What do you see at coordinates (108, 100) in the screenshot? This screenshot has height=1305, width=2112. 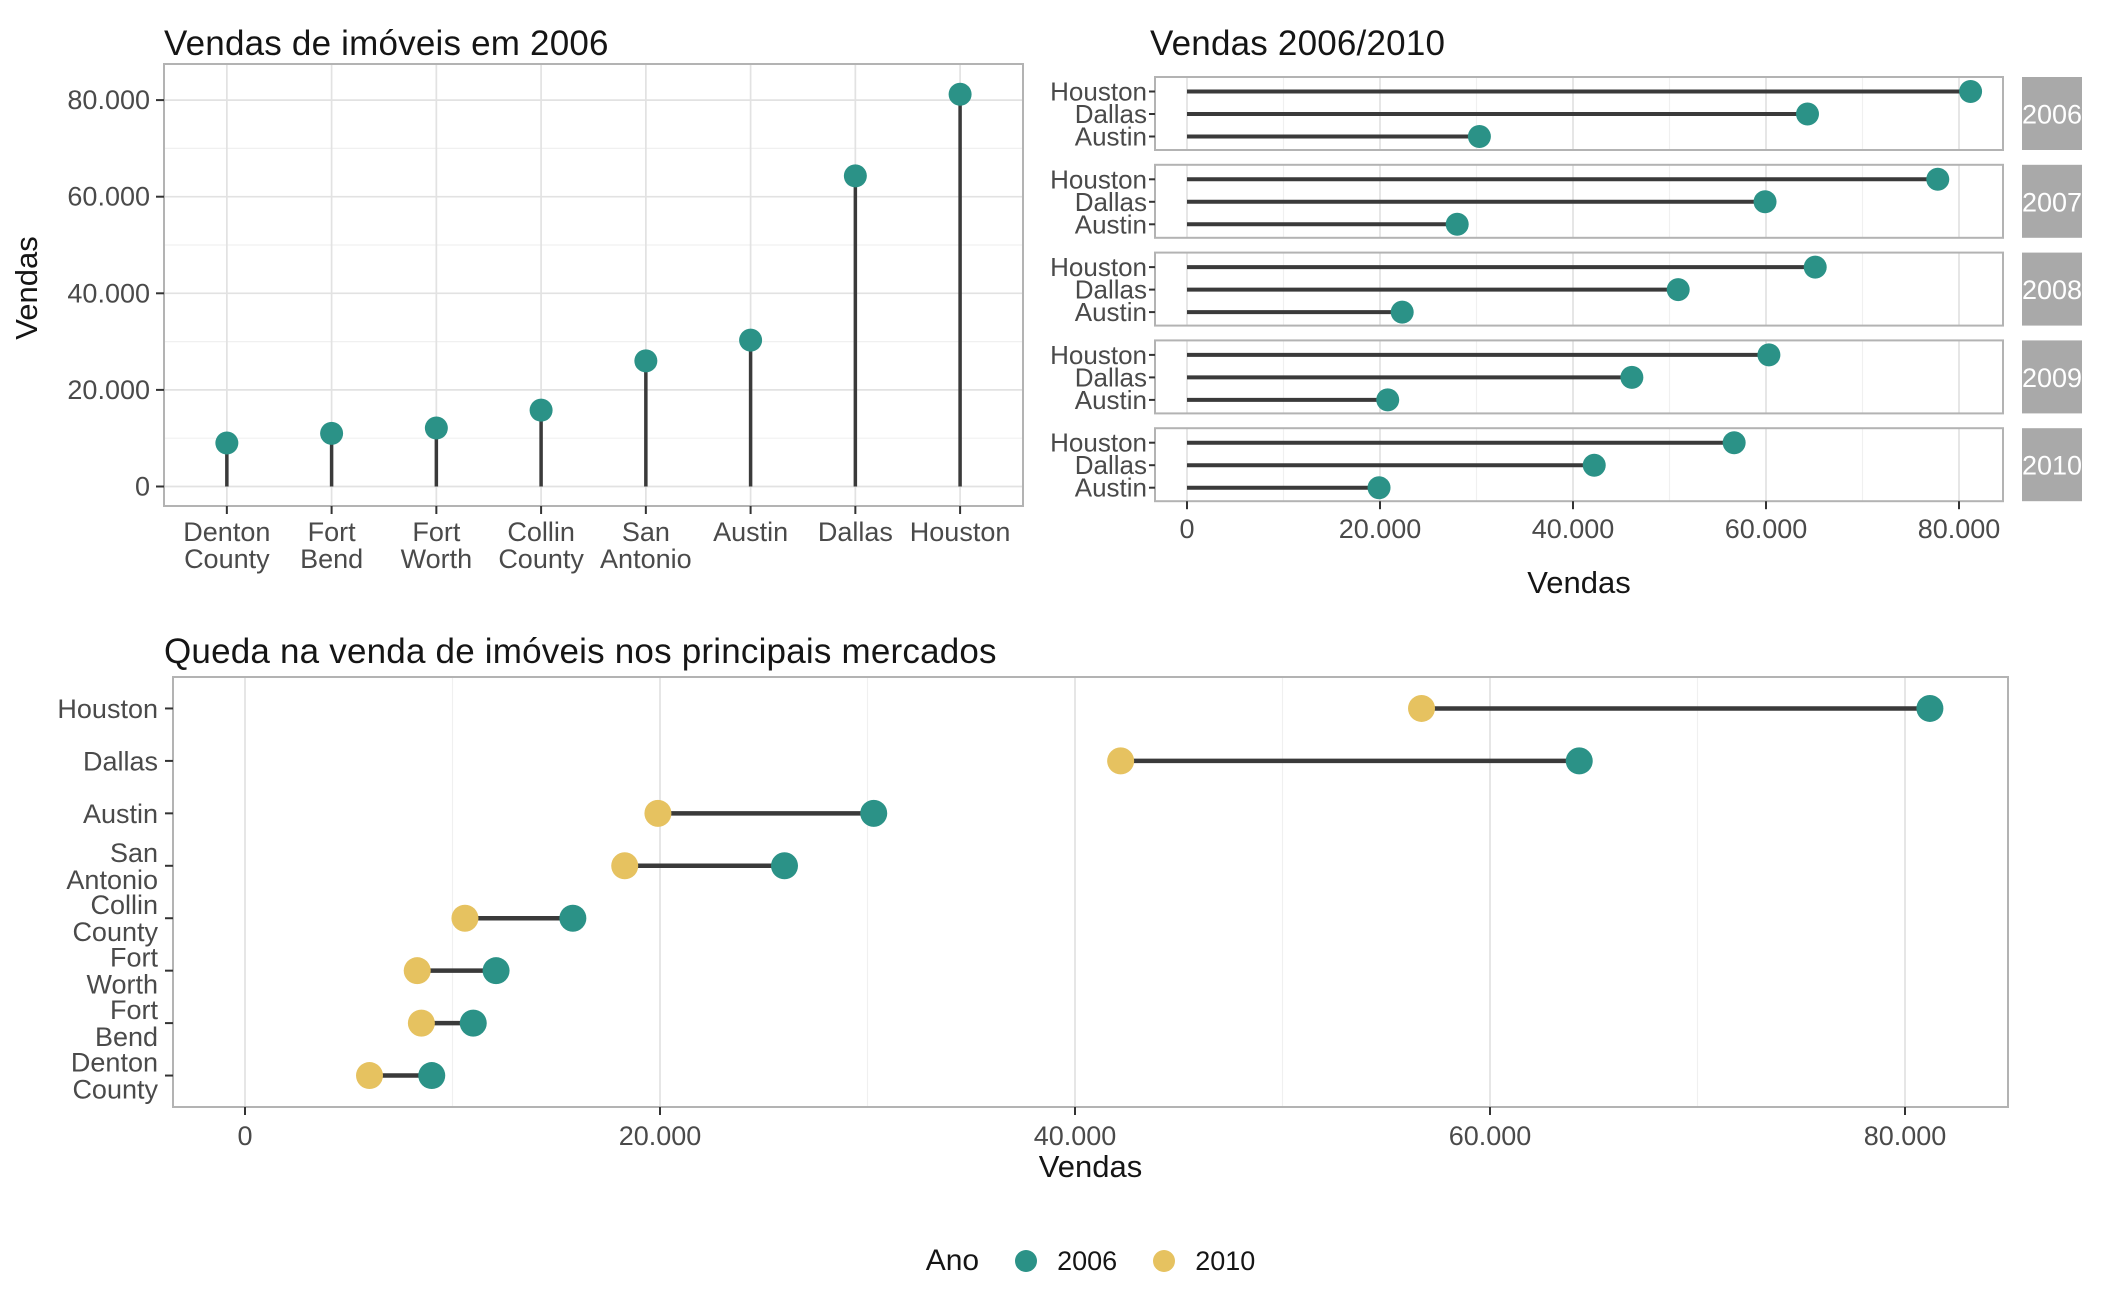 I see `y-tick-label: 80.000` at bounding box center [108, 100].